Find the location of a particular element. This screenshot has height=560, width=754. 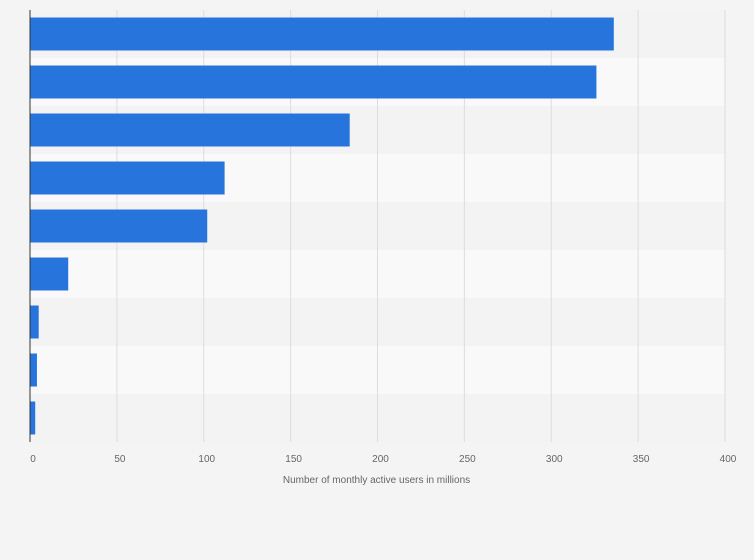

x-tick-label: 150 is located at coordinates (293, 459).